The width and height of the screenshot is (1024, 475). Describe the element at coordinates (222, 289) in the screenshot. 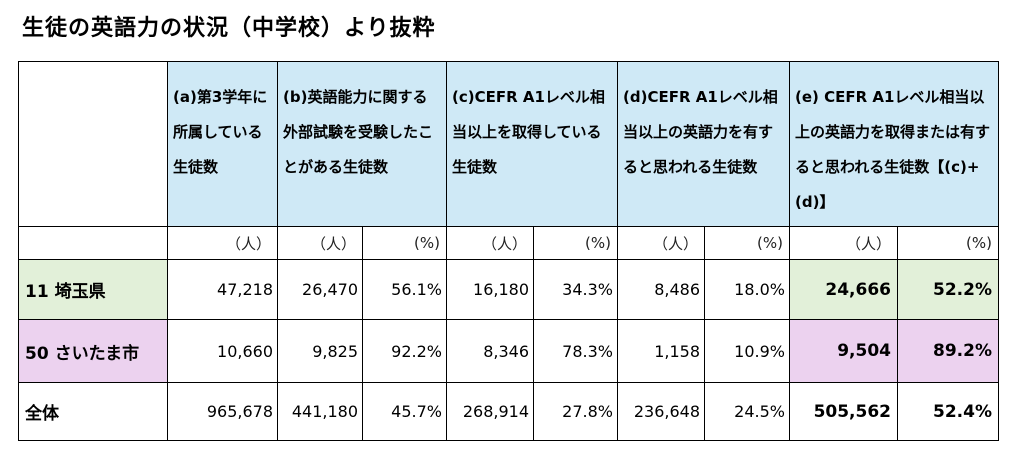

I see `cell-a: 47,218` at that location.